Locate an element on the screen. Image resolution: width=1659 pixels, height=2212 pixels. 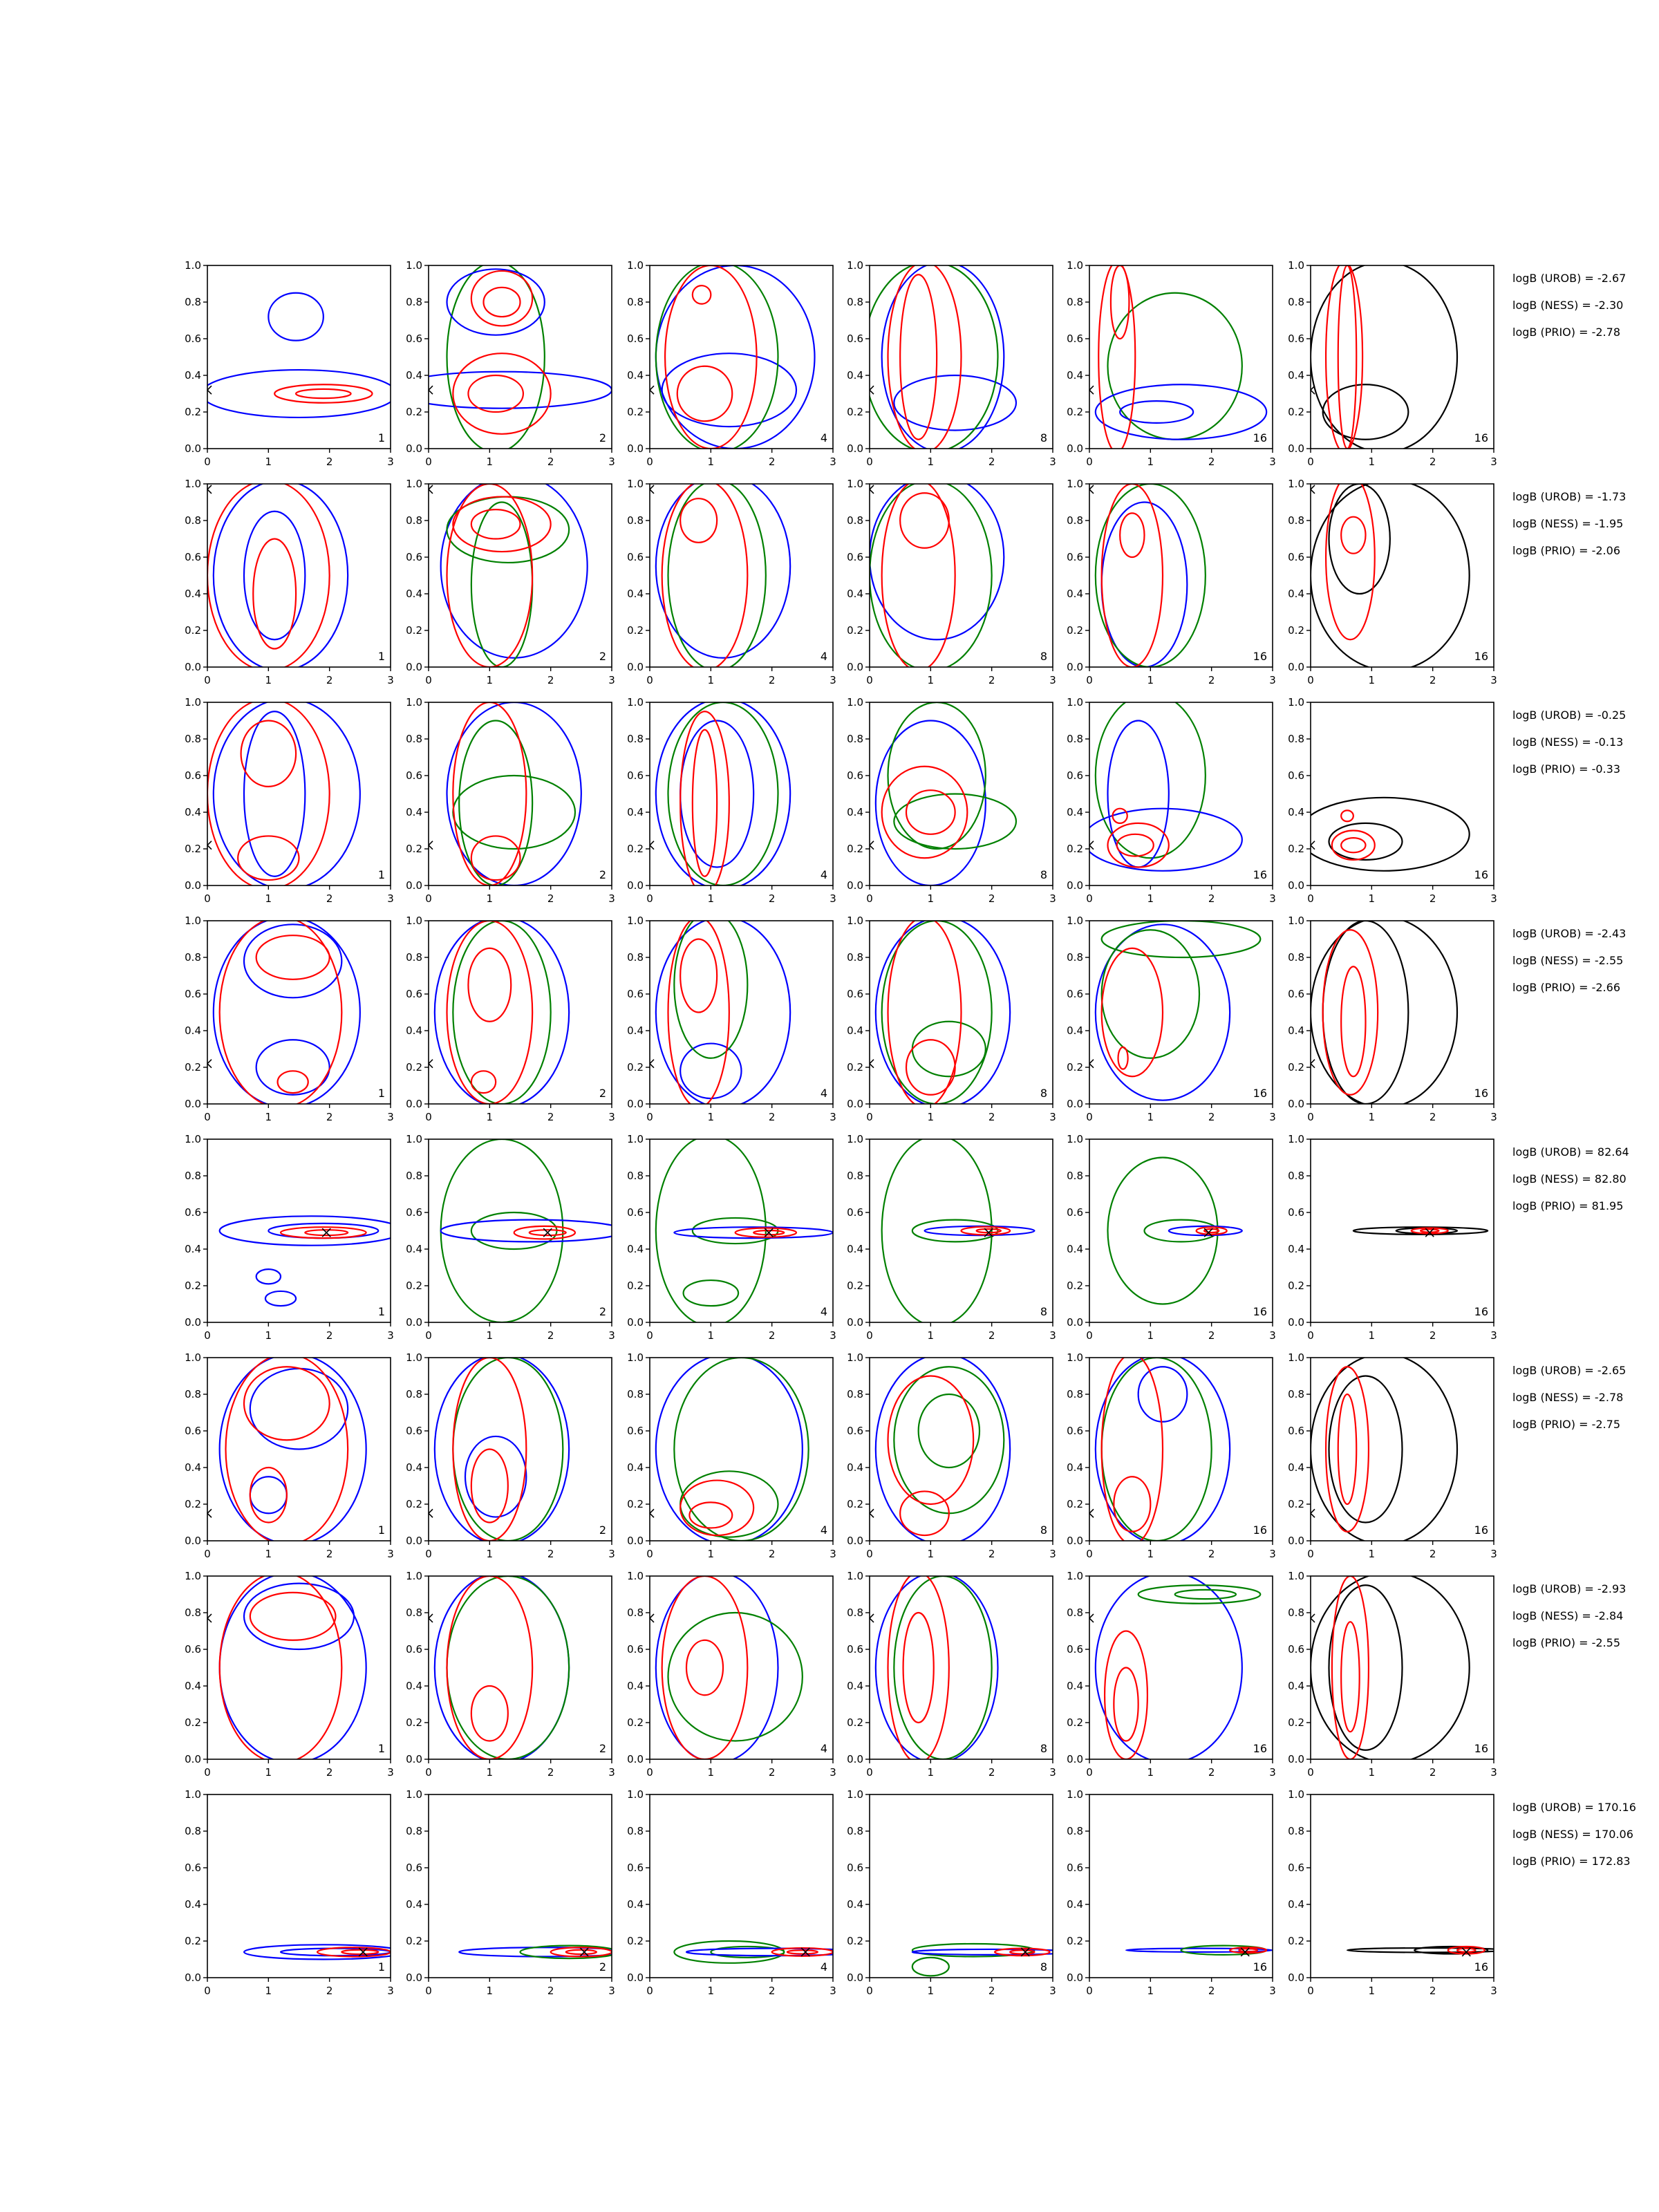
panel: 0.00.20.40.60.81.00 1 2 31 is located at coordinates (289, 1675).